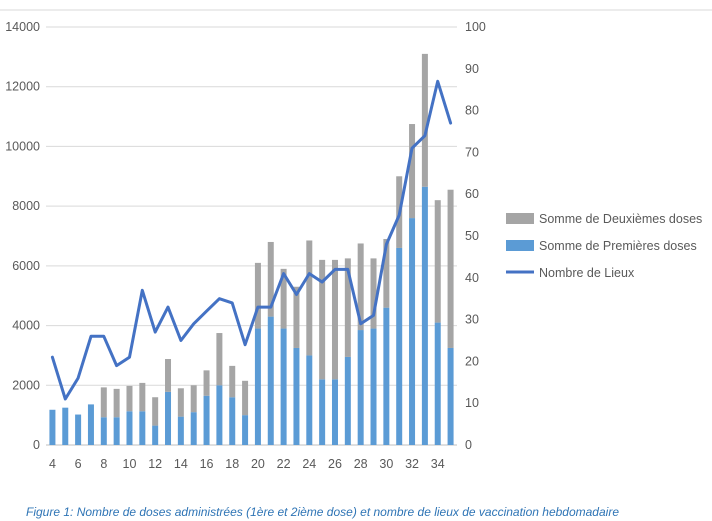 This screenshot has width=712, height=521. Describe the element at coordinates (520, 218) in the screenshot. I see `legend-swatch-second-doses` at that location.